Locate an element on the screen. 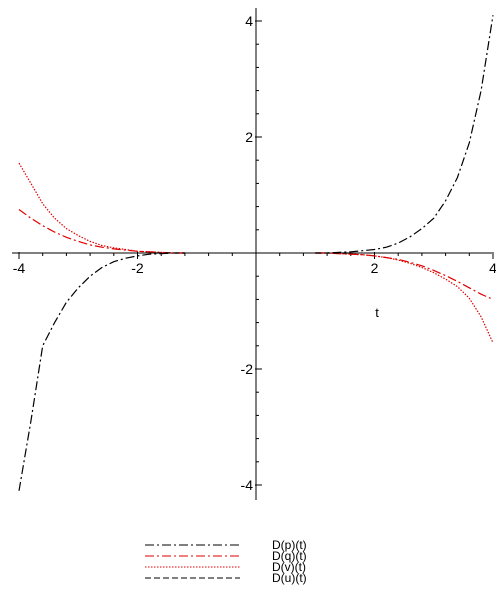 The image size is (496, 612). x-tick-label: 4 is located at coordinates (492, 268).